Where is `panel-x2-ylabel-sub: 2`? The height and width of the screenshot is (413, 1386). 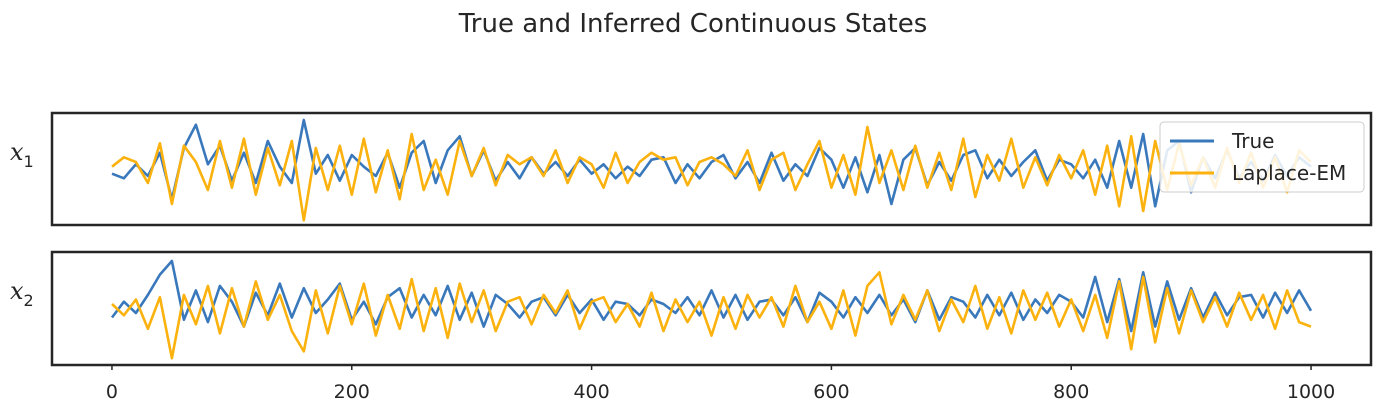
panel-x2-ylabel-sub: 2 is located at coordinates (29, 300).